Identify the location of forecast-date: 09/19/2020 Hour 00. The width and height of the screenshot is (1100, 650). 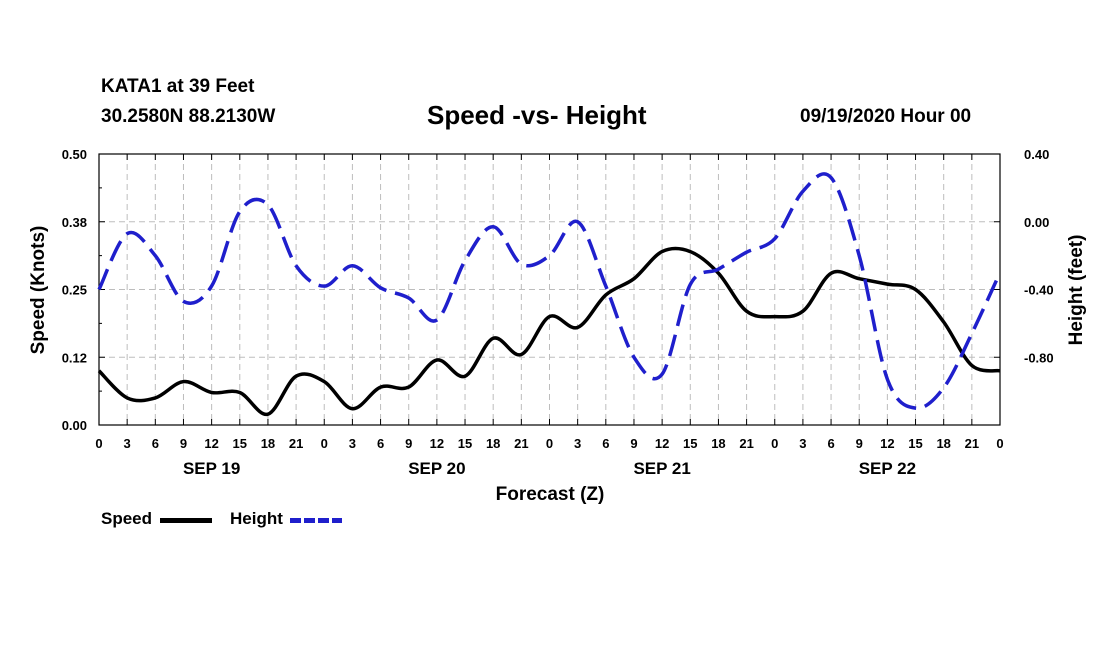
(886, 116).